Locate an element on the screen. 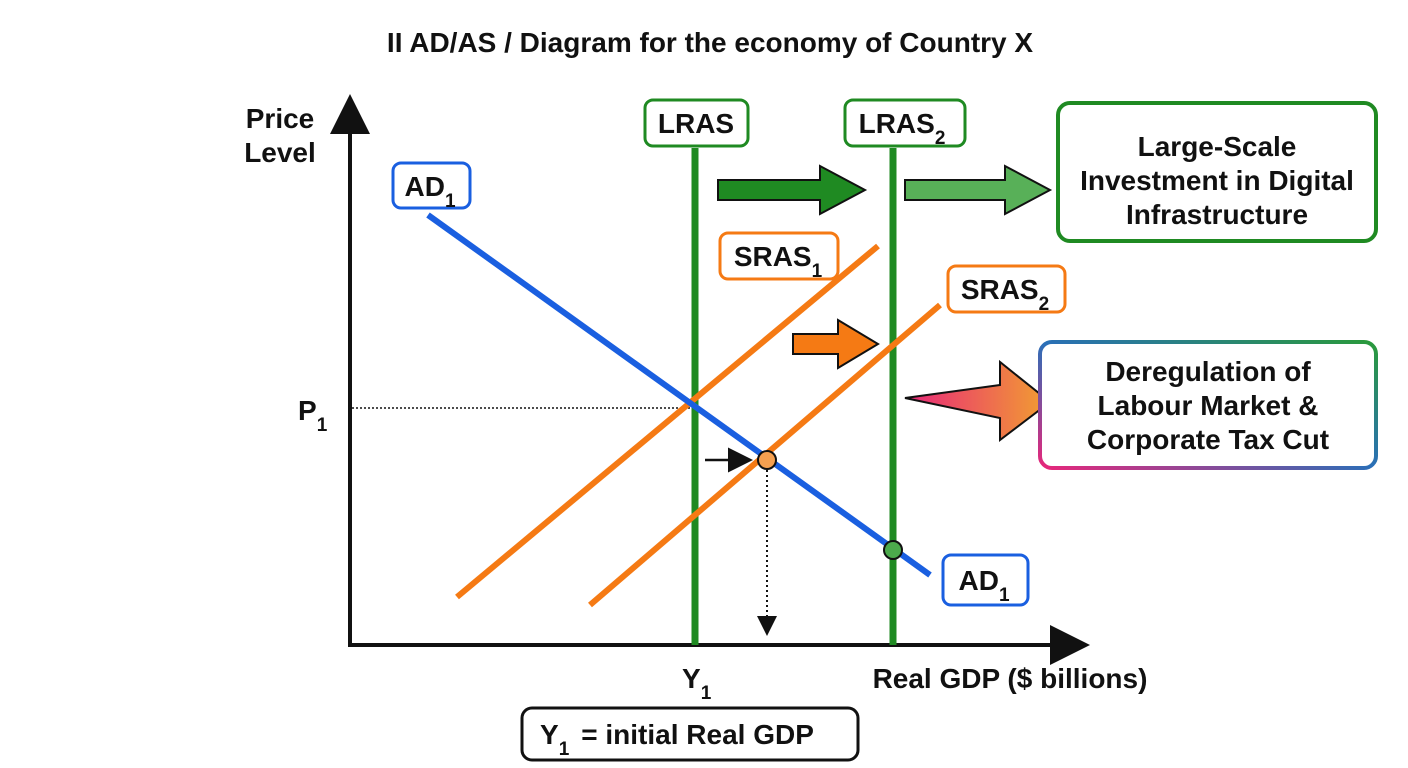  svg-text: Deregulation of is located at coordinates (1208, 371).